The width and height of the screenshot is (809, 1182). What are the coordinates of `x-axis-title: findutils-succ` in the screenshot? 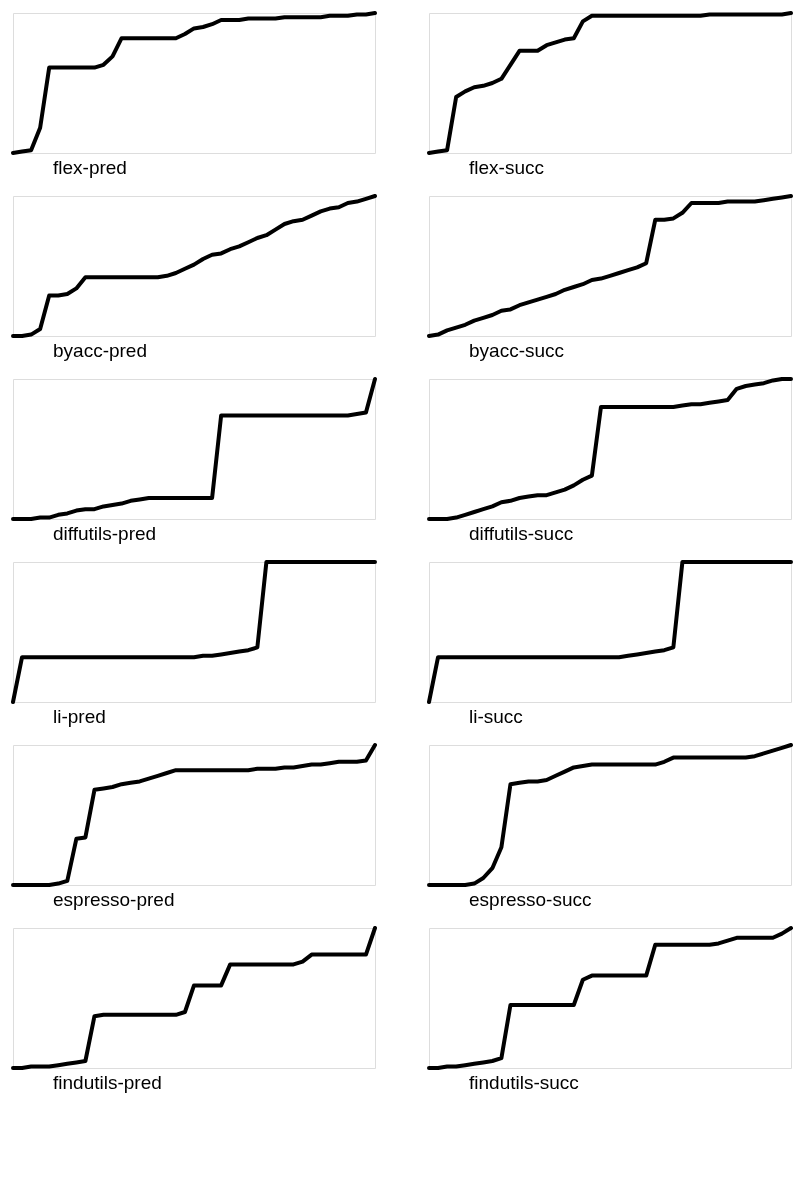 It's located at (524, 1082).